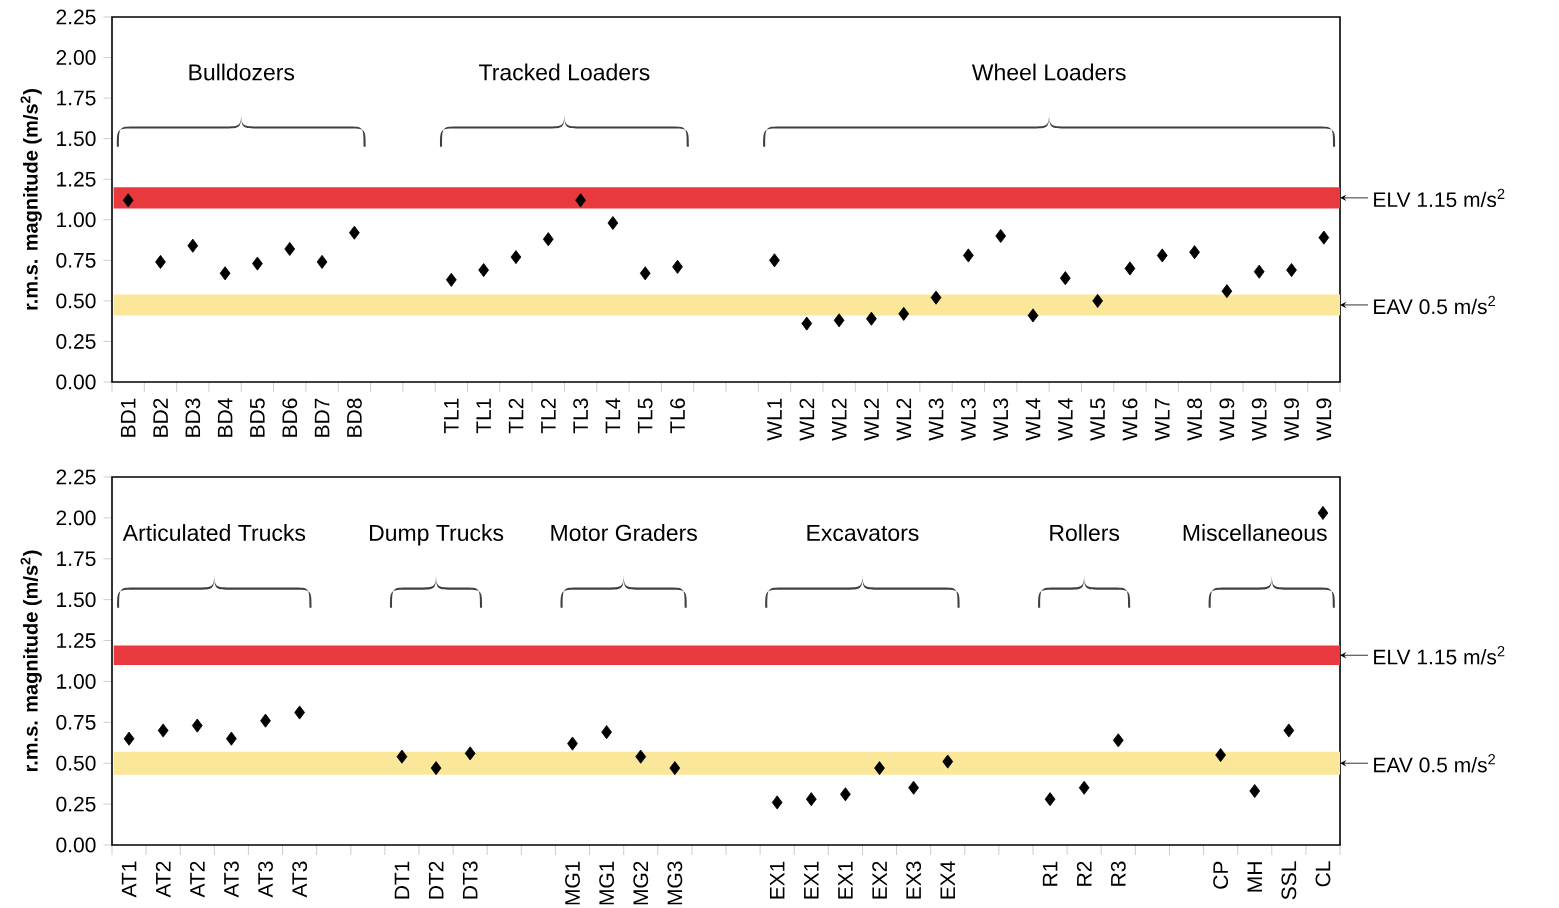 The height and width of the screenshot is (908, 1559). Describe the element at coordinates (76, 763) in the screenshot. I see `y-tick-label: 0.50` at that location.